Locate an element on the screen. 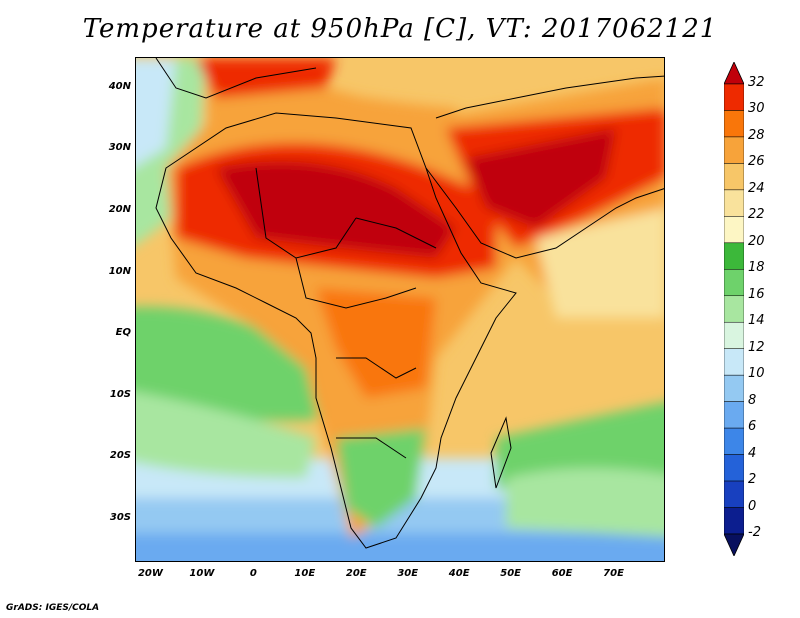 The width and height of the screenshot is (800, 618). colorbar-level-label: 22 is located at coordinates (756, 215).